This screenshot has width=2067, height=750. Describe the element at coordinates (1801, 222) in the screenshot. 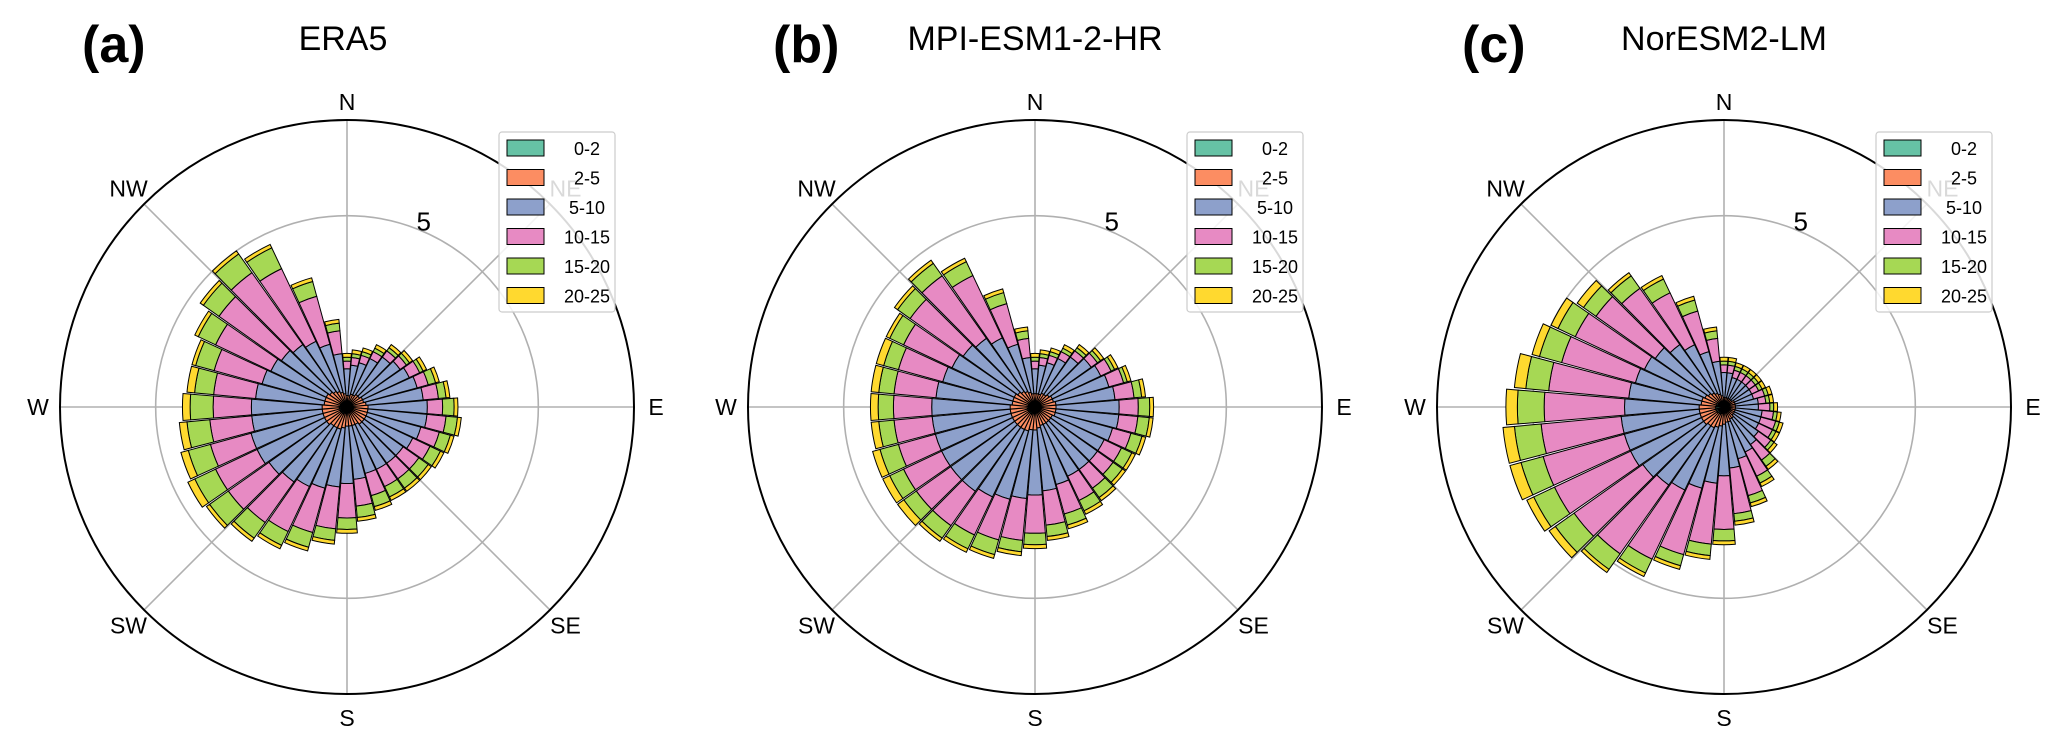

I see `radial-tick-label: 5` at that location.